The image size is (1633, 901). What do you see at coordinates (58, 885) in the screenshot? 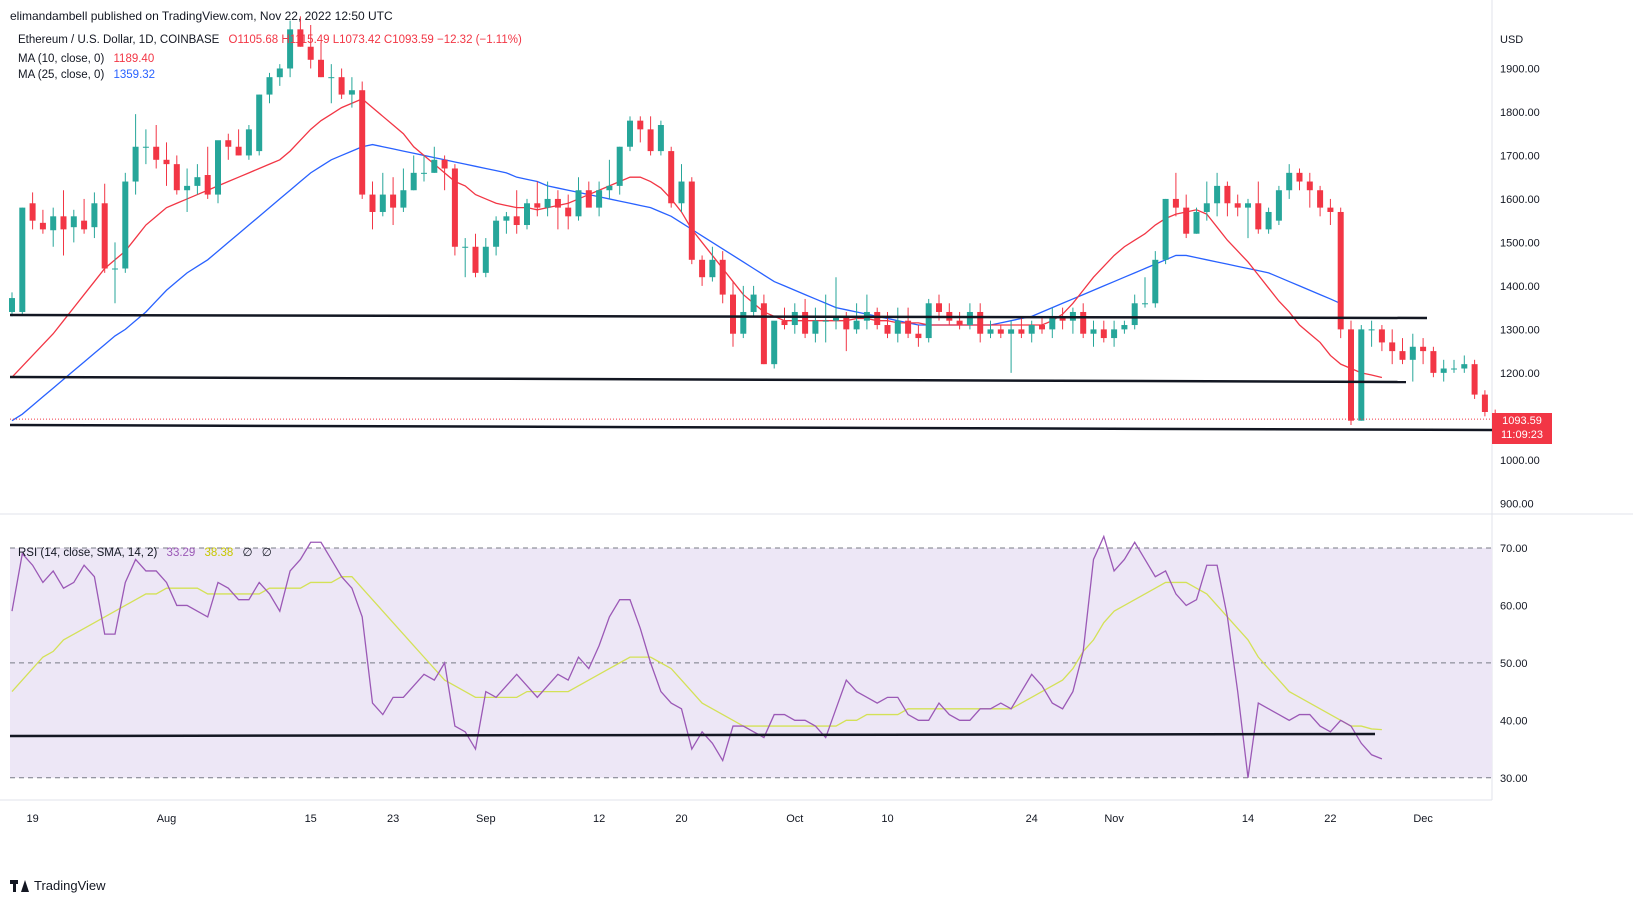
I see `footer-brand: TradingView` at bounding box center [58, 885].